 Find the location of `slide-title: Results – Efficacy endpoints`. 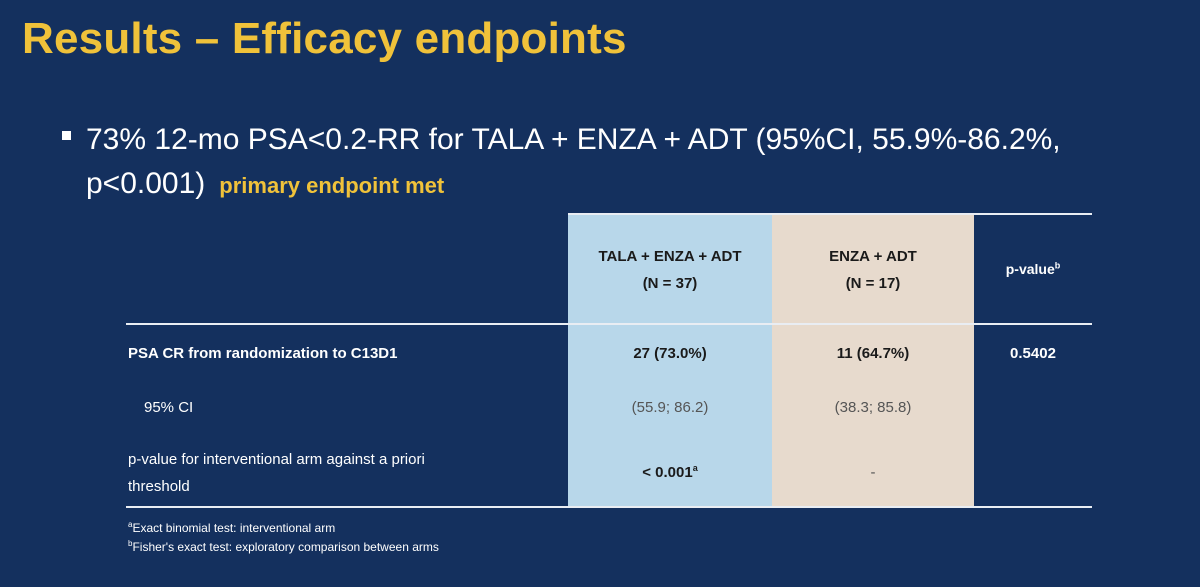

slide-title: Results – Efficacy endpoints is located at coordinates (324, 38).